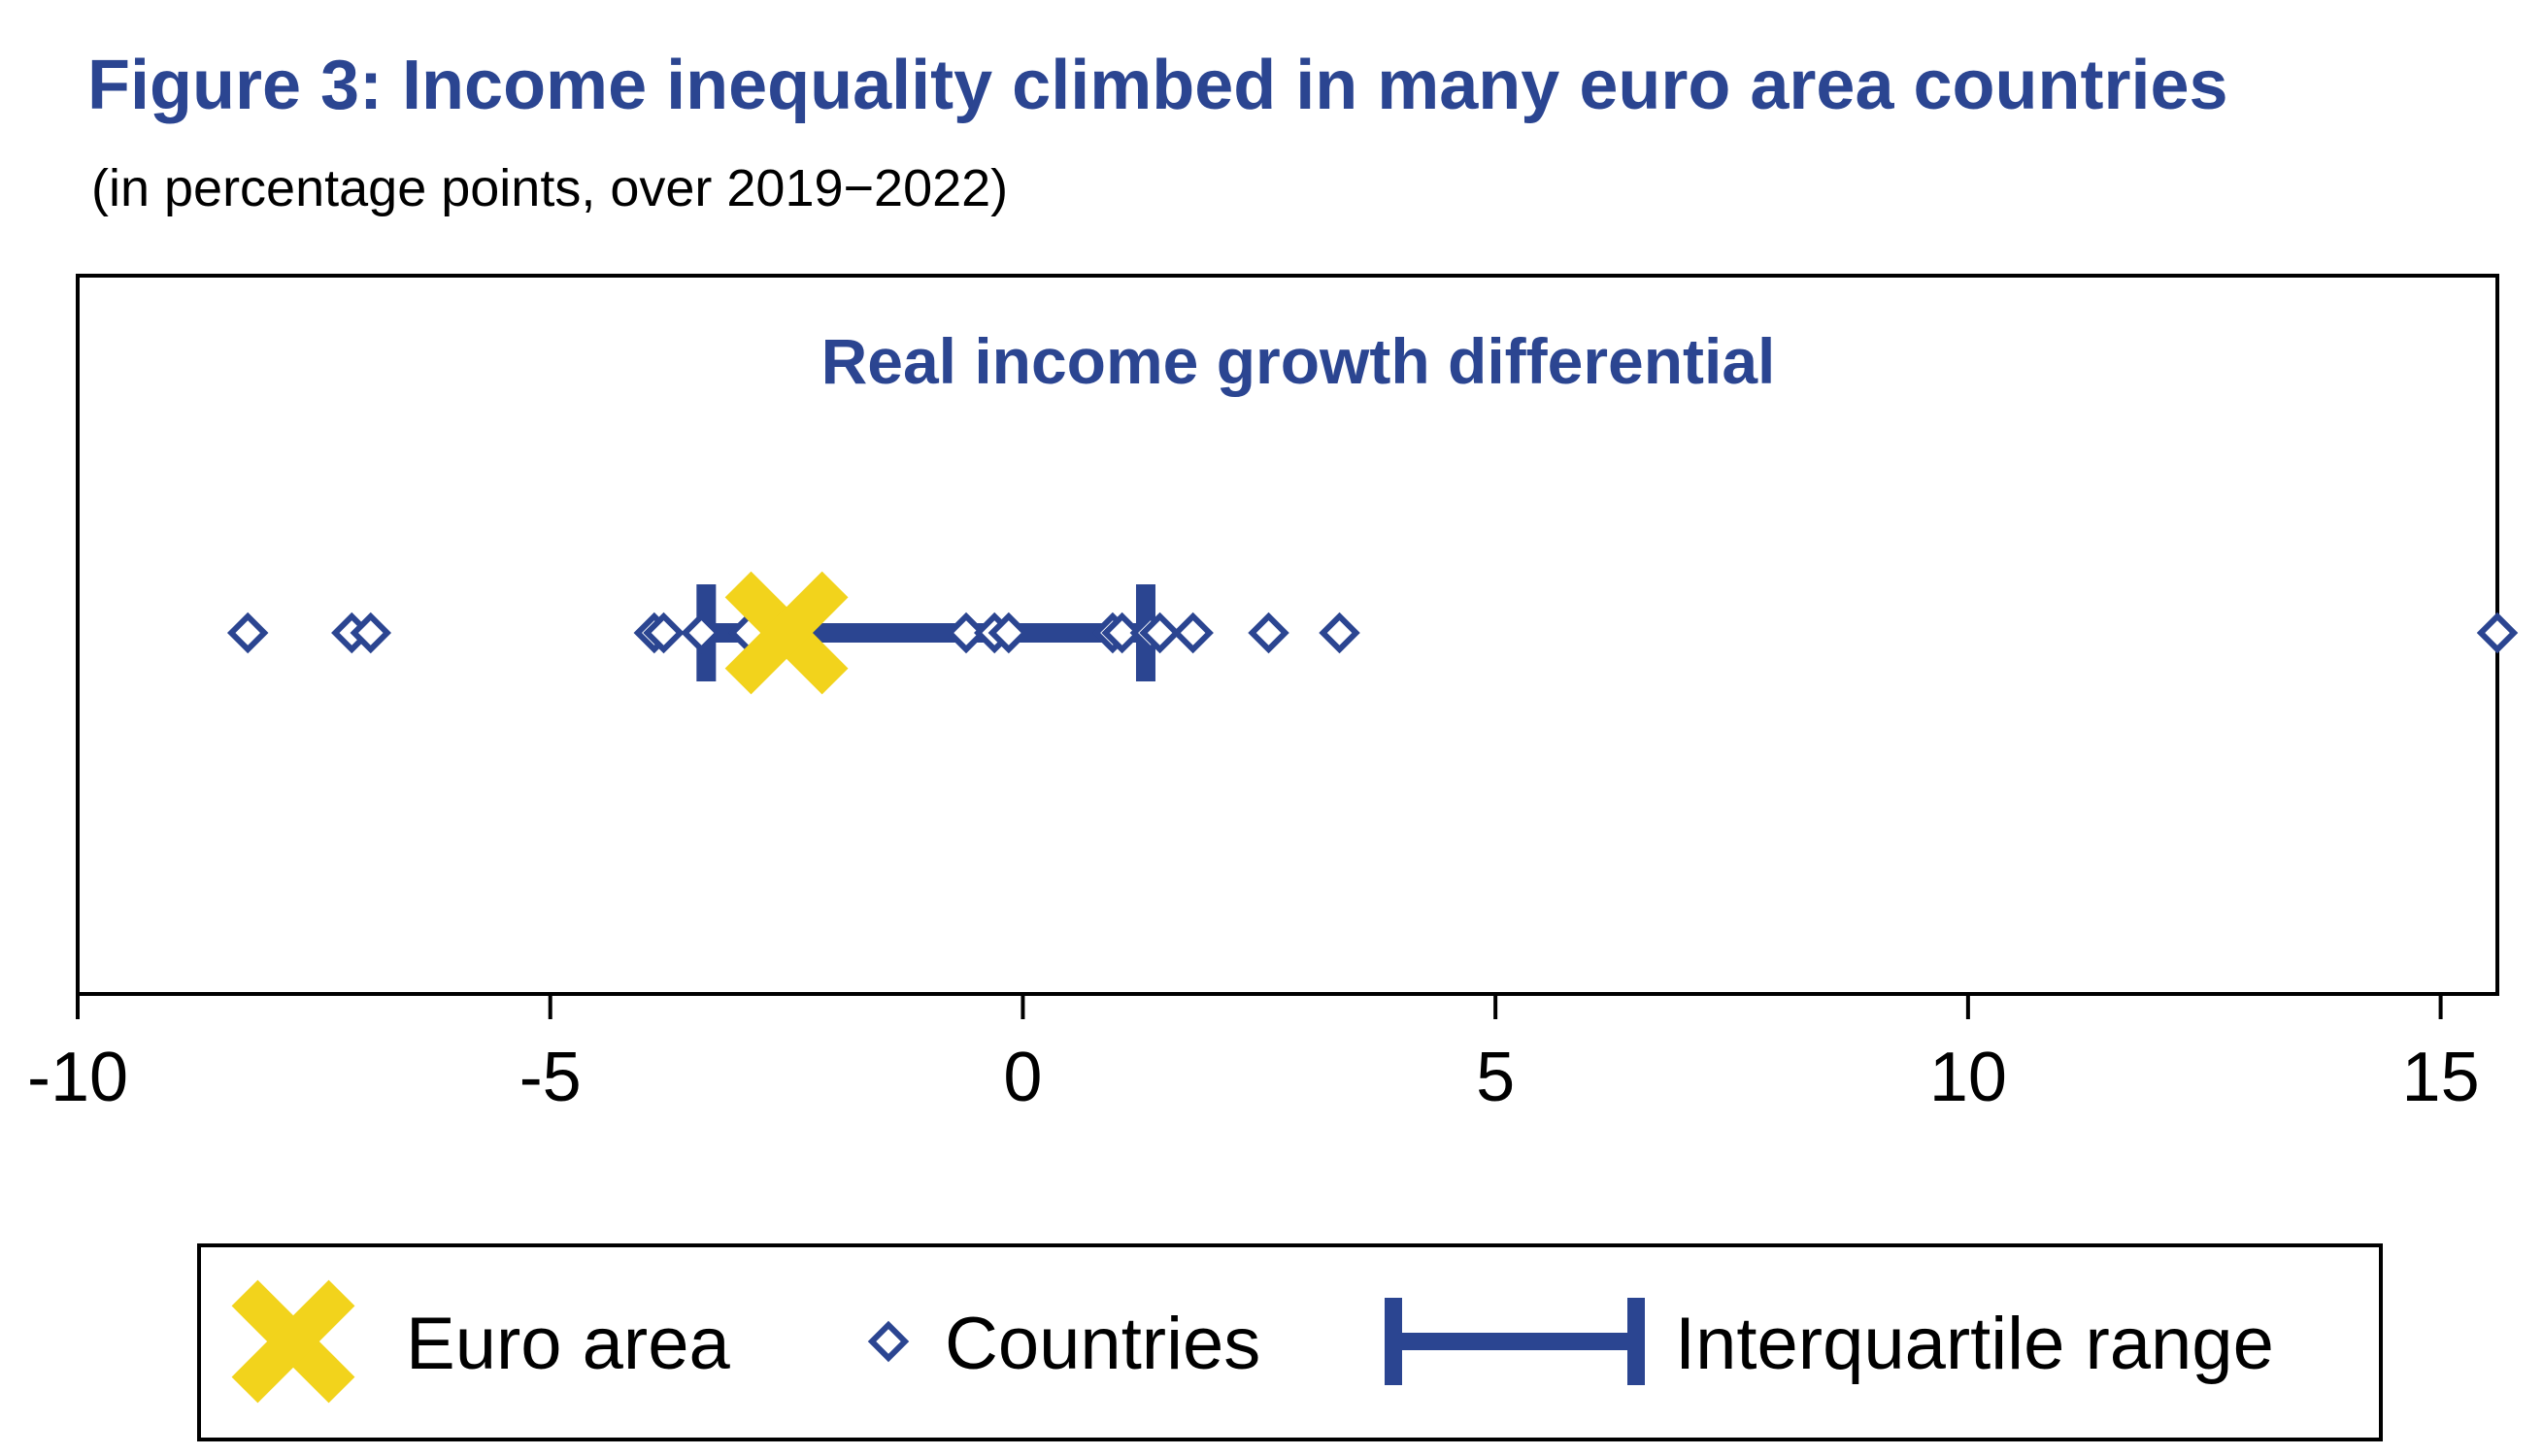  I want to click on legend: Euro area Countries Interquartile range, so click(1290, 1342).